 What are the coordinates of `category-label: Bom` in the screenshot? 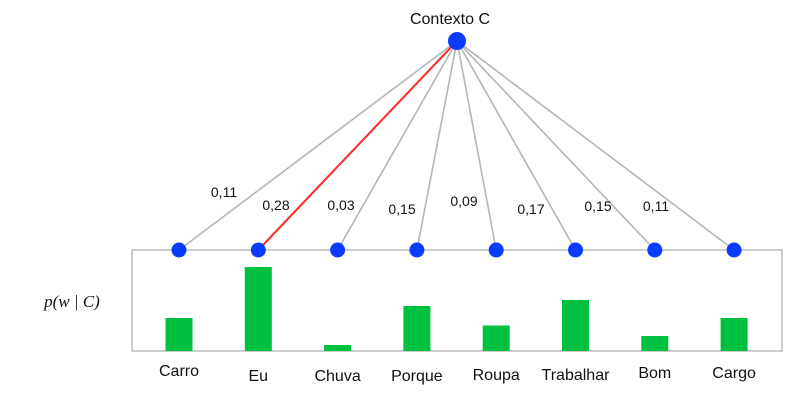 It's located at (654, 373).